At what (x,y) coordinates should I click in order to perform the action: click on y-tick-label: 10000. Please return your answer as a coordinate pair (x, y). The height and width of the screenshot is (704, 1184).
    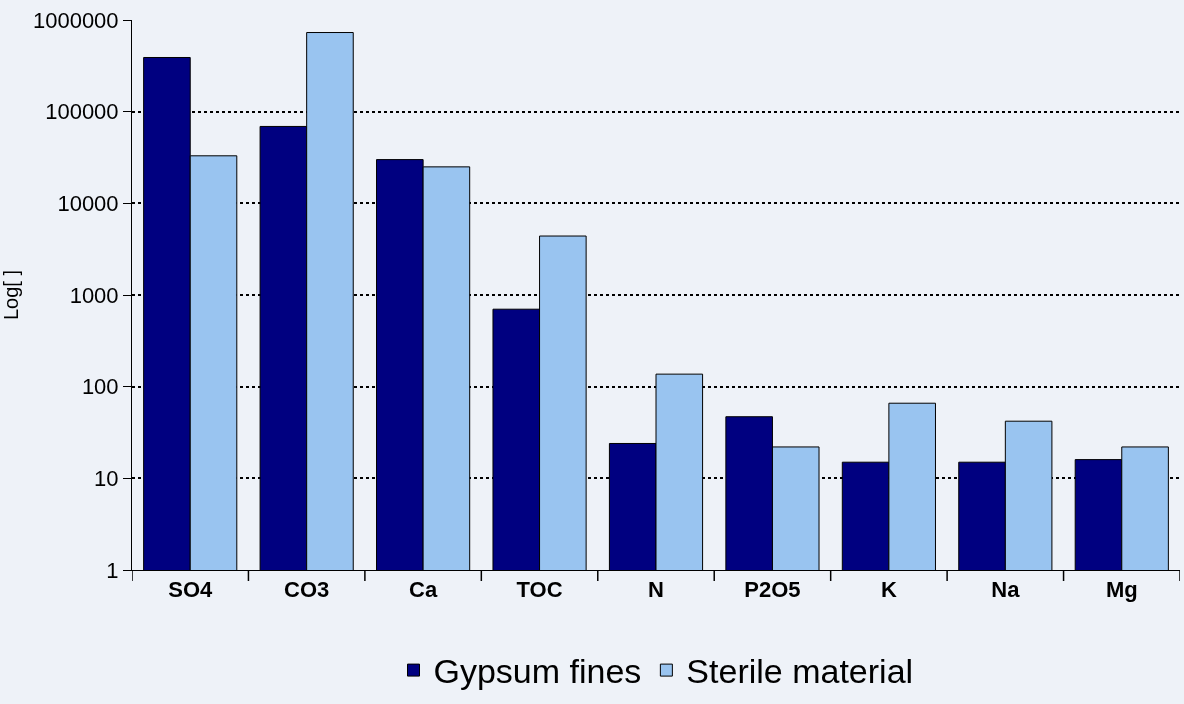
    Looking at the image, I should click on (88, 204).